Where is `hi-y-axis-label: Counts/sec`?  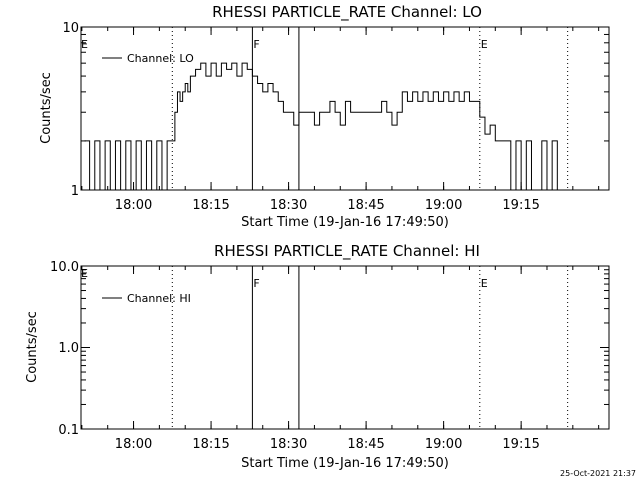
hi-y-axis-label: Counts/sec is located at coordinates (32, 347).